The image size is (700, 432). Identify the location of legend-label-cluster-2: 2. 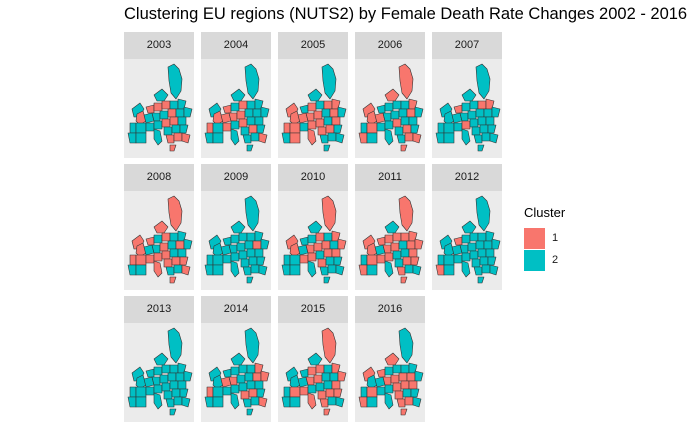
(555, 260).